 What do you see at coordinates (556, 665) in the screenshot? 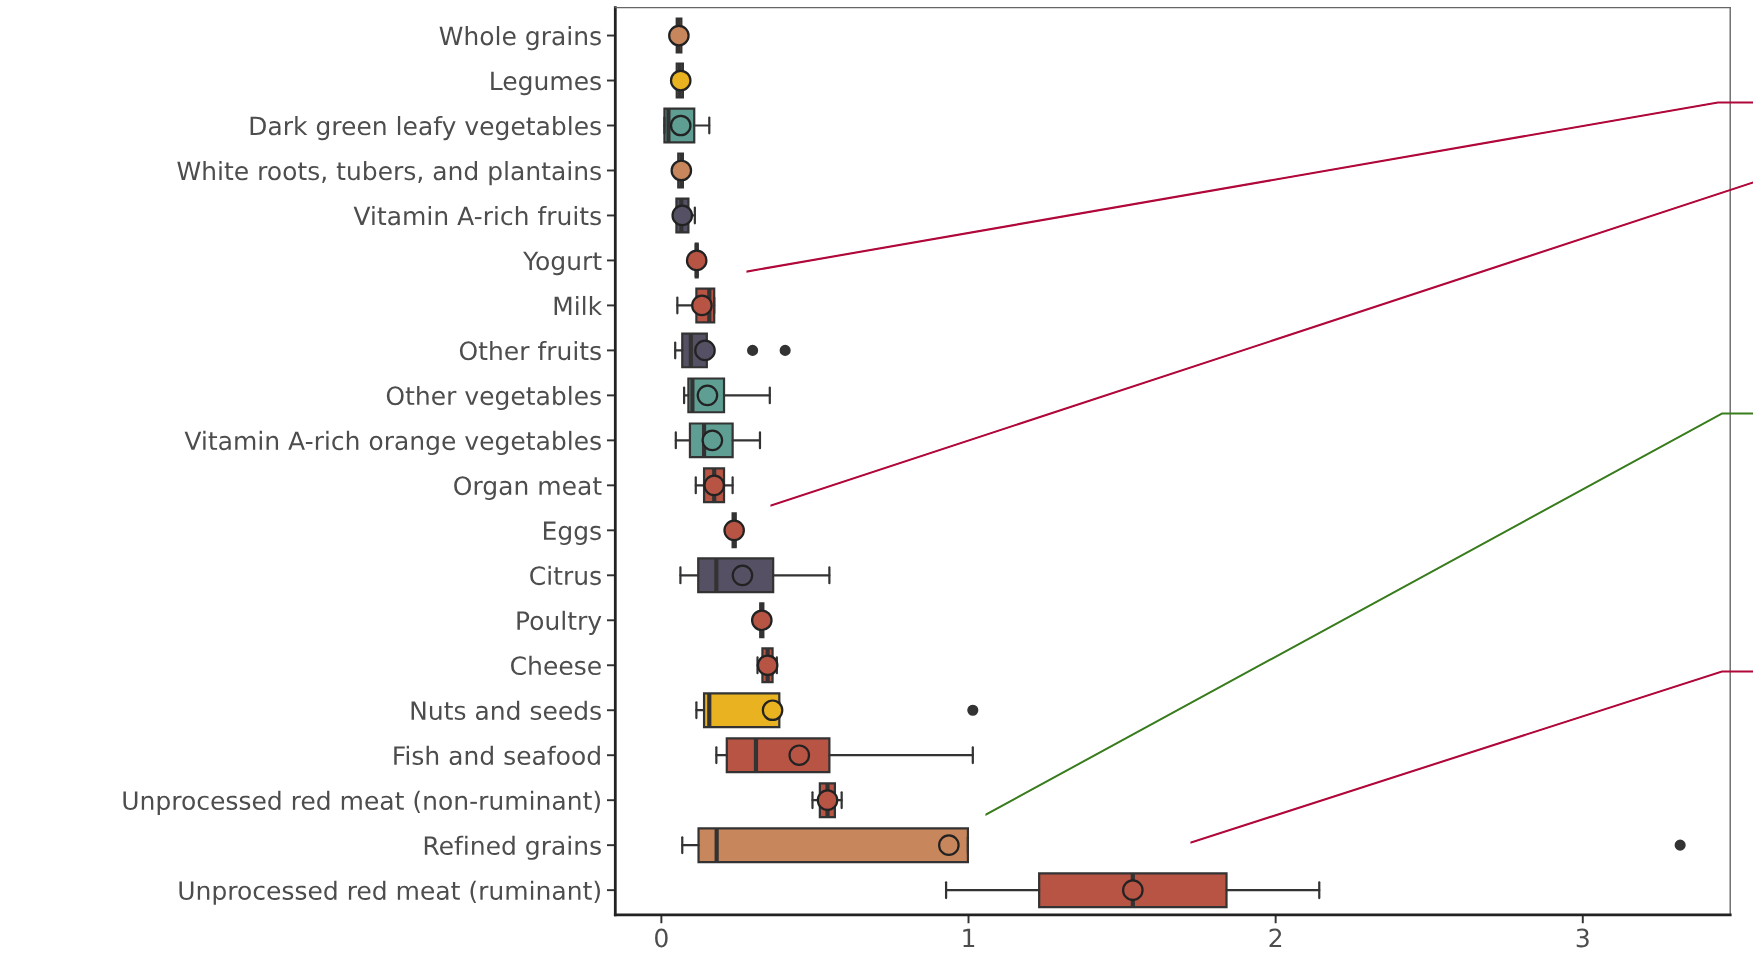
I see `y-tick-label: Cheese` at bounding box center [556, 665].